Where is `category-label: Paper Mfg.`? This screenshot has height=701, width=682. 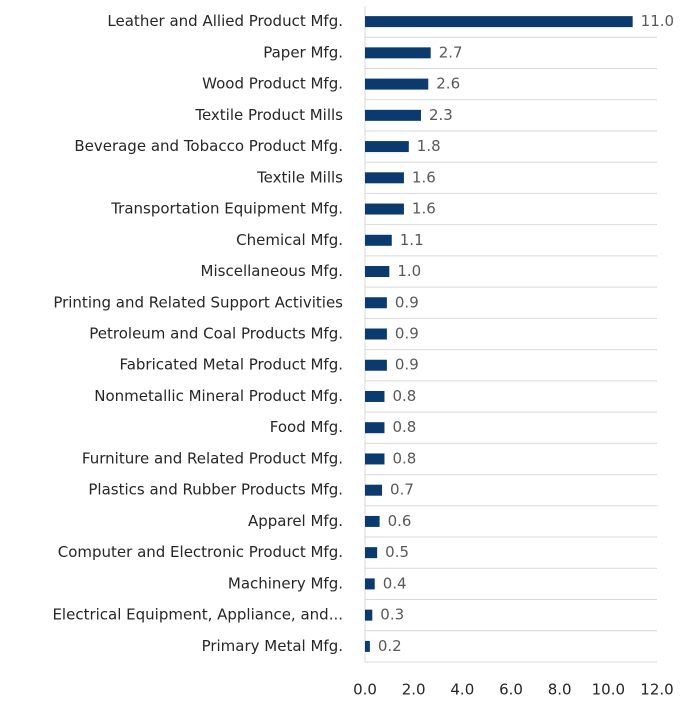
category-label: Paper Mfg. is located at coordinates (303, 52).